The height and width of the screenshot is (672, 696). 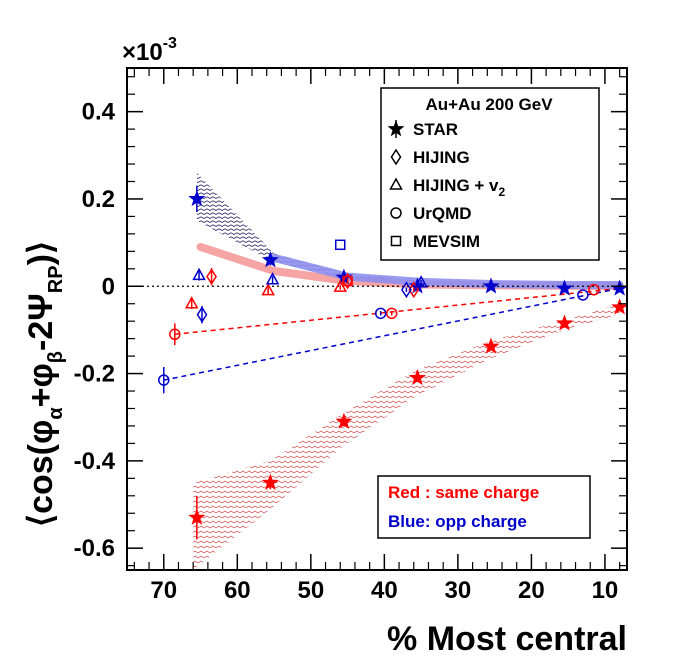 What do you see at coordinates (442, 213) in the screenshot?
I see `legend-entry-urqmd: UrQMD` at bounding box center [442, 213].